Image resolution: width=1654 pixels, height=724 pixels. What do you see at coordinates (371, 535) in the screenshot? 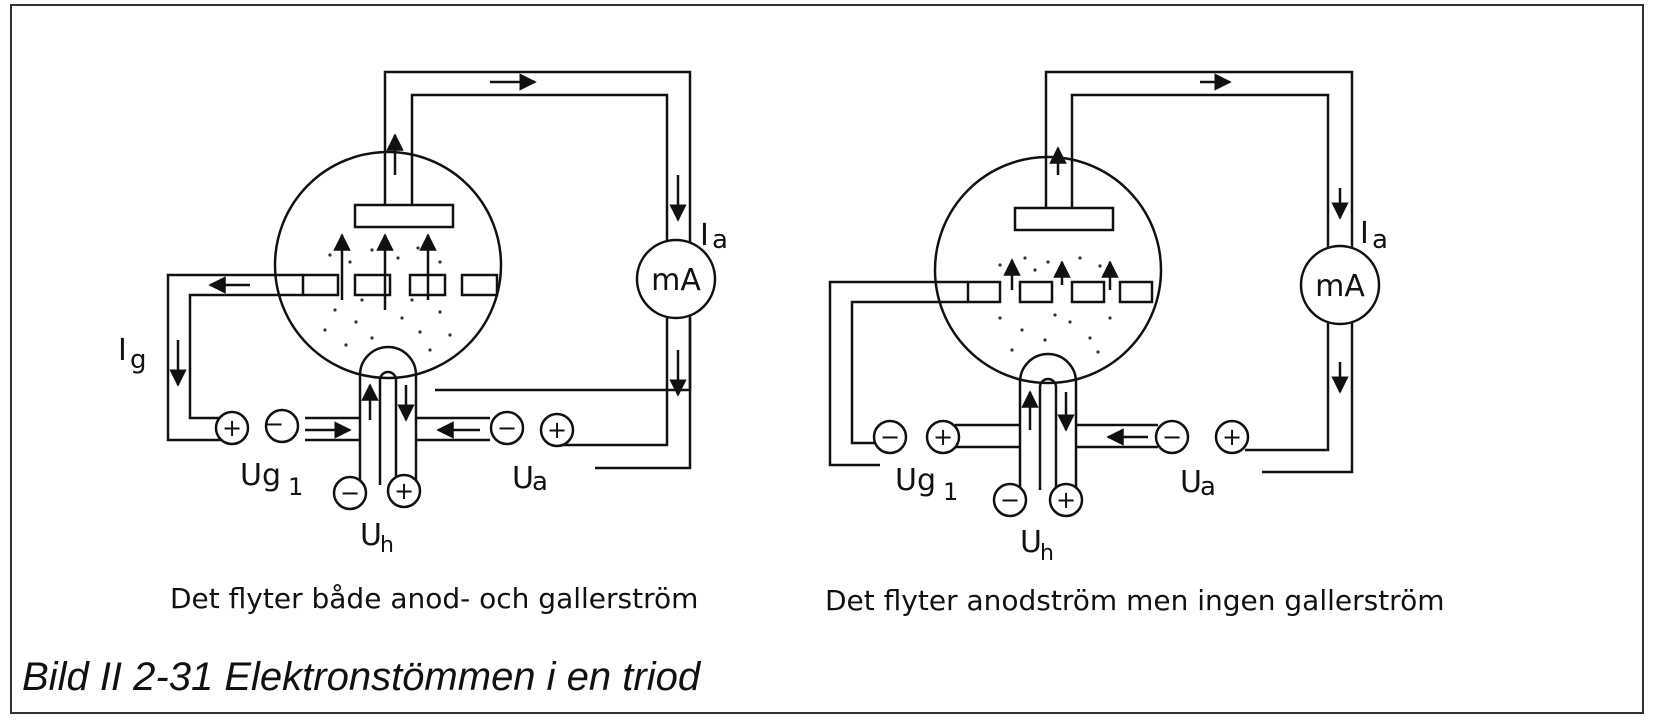
I see `left-heater-voltage-label: U` at bounding box center [371, 535].